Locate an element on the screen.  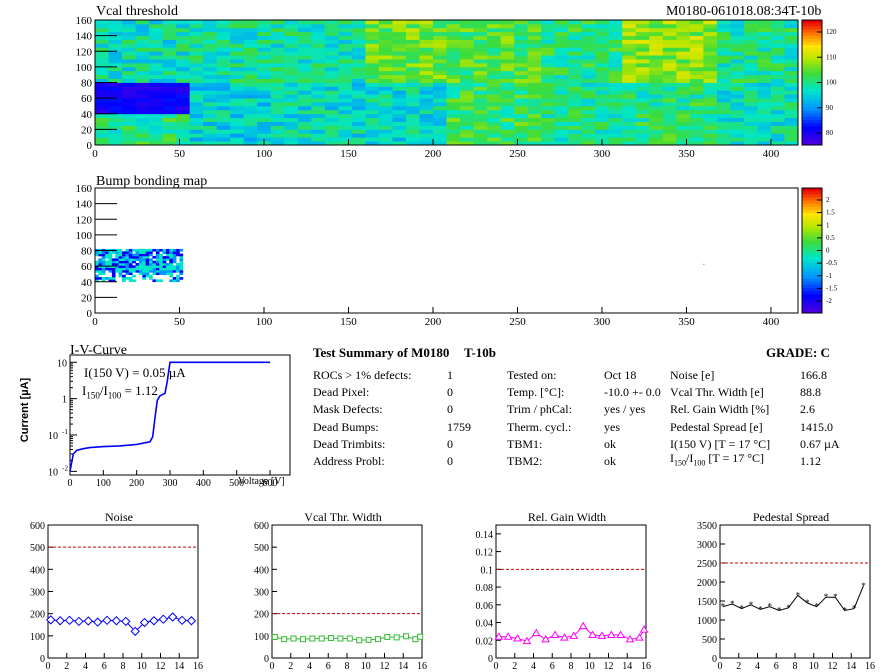
summary-left-value: 1 is located at coordinates (450, 375).